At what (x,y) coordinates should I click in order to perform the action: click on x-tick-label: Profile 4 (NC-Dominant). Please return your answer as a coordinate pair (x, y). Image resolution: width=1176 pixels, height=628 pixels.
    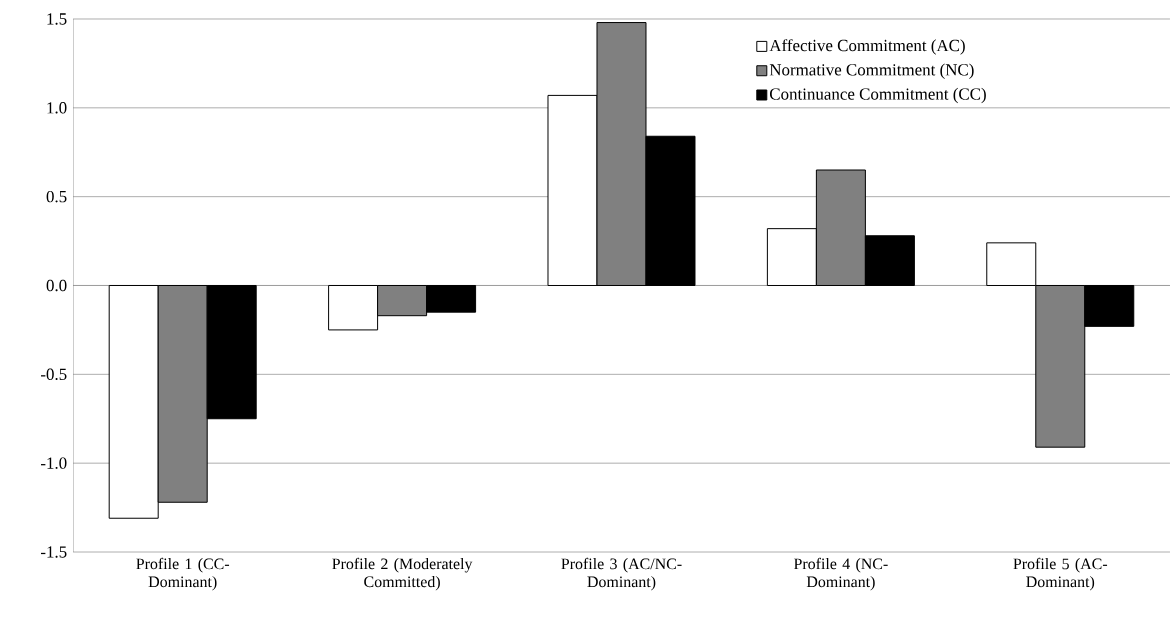
    Looking at the image, I should click on (840, 574).